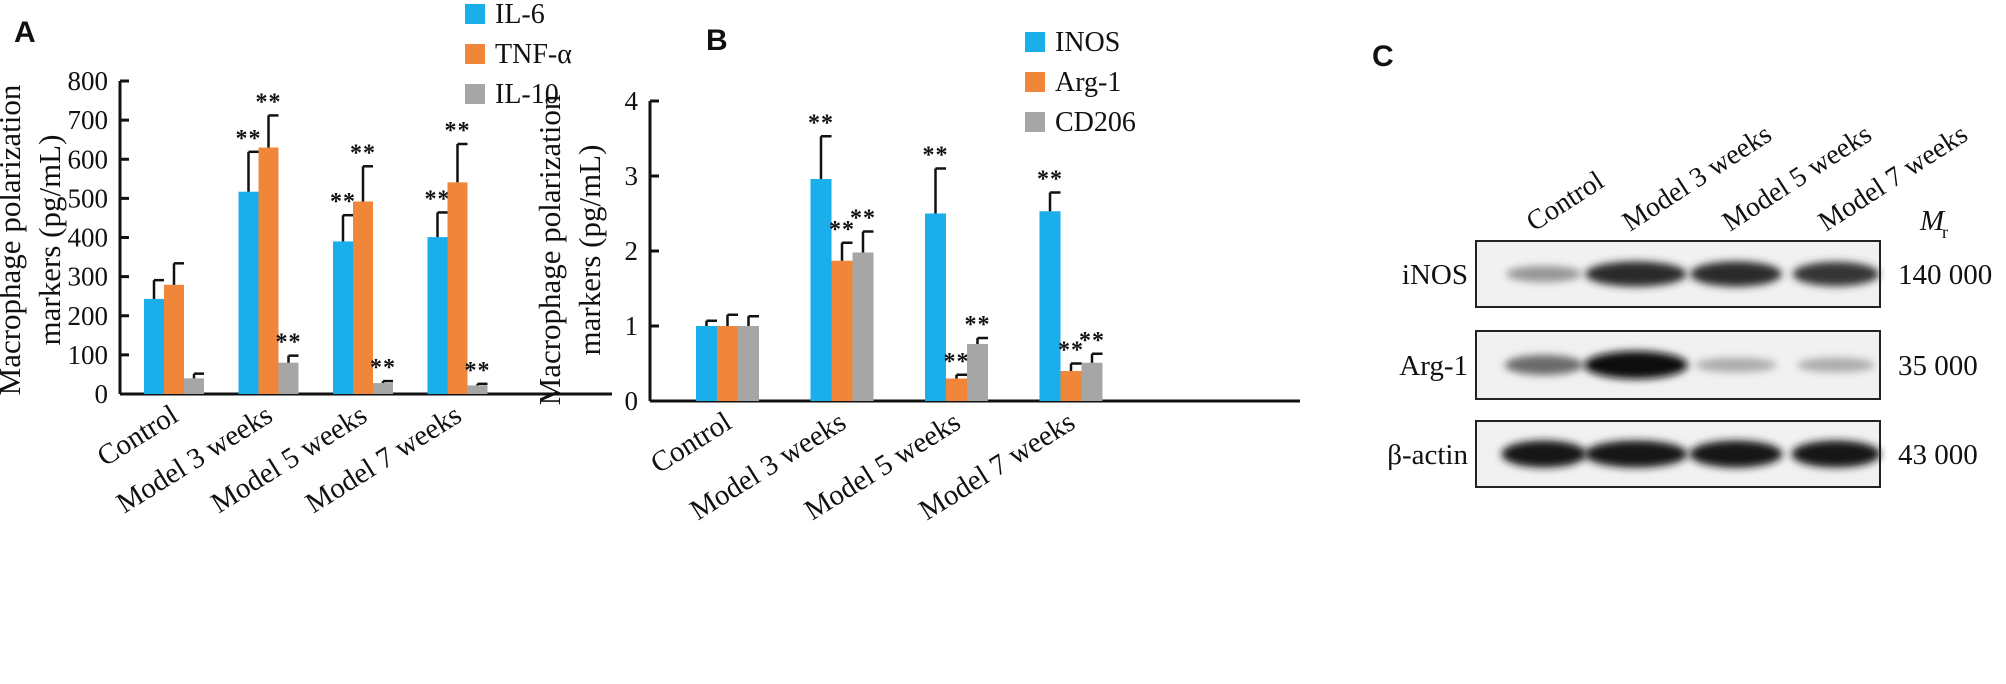 This screenshot has height=684, width=2006. Describe the element at coordinates (632, 326) in the screenshot. I see `y-tick-label: 1` at that location.